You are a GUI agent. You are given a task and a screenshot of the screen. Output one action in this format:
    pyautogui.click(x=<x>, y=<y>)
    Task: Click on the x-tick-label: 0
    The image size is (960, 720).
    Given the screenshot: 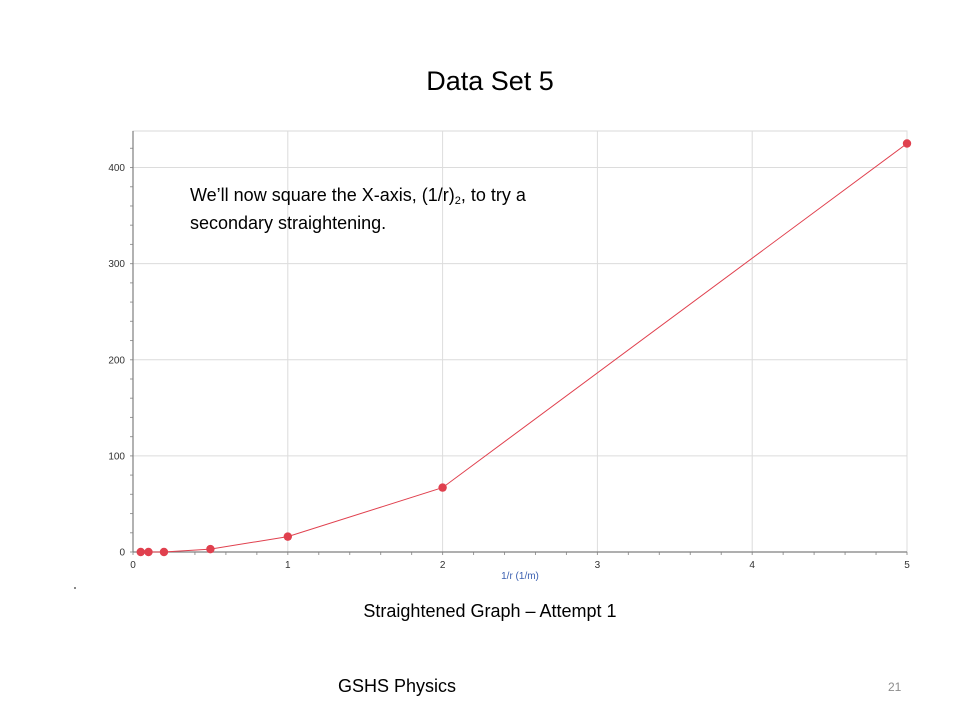 What is the action you would take?
    pyautogui.click(x=133, y=565)
    